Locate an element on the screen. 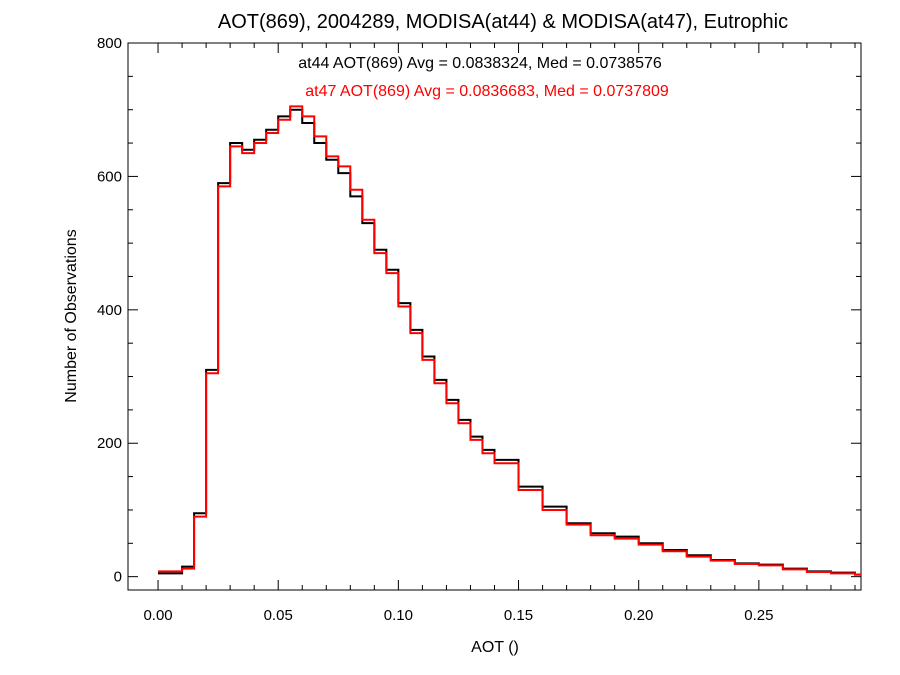  x-tick-label: 0.00 is located at coordinates (157, 615).